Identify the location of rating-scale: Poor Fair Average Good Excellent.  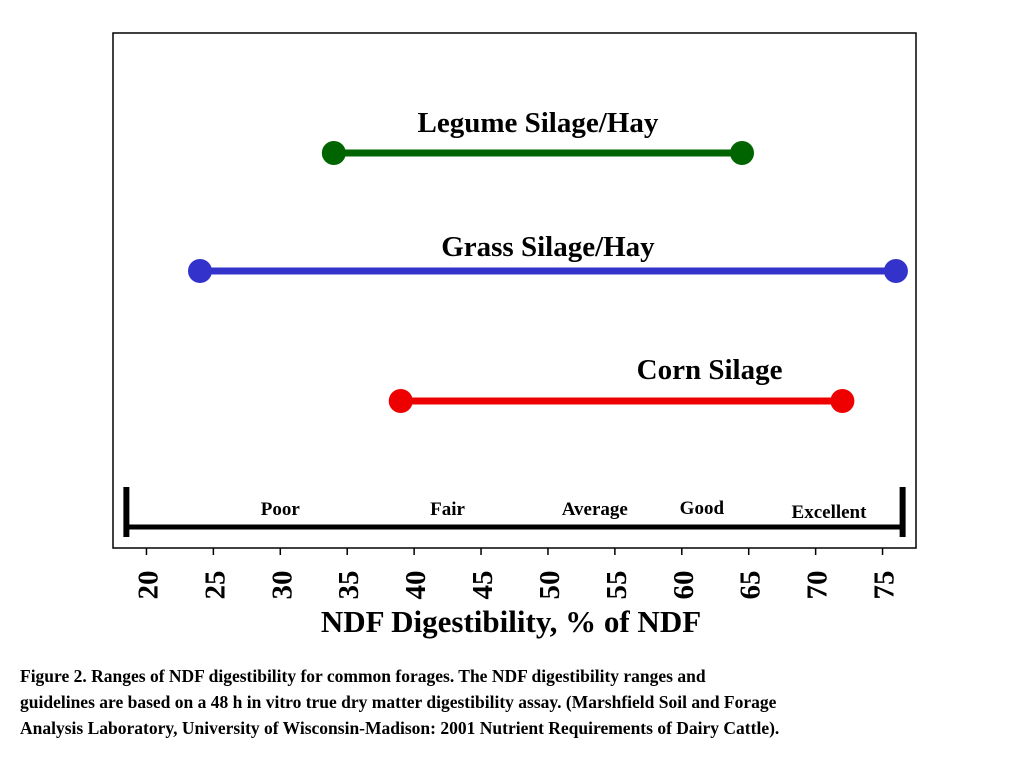
(514, 512).